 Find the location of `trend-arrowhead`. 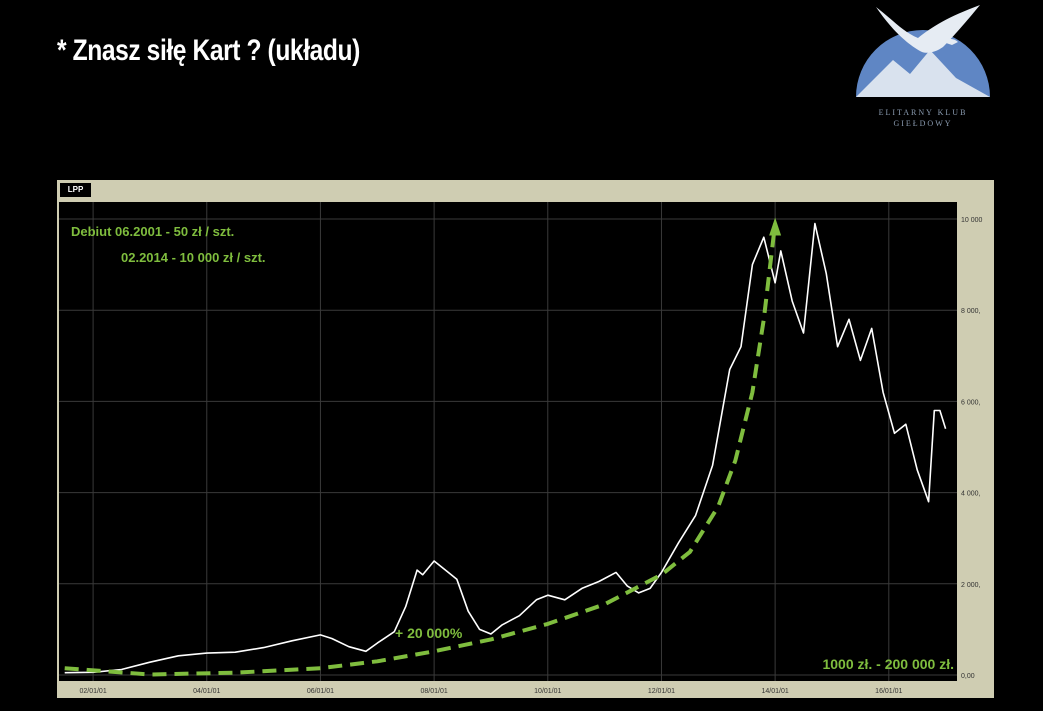

trend-arrowhead is located at coordinates (775, 226).